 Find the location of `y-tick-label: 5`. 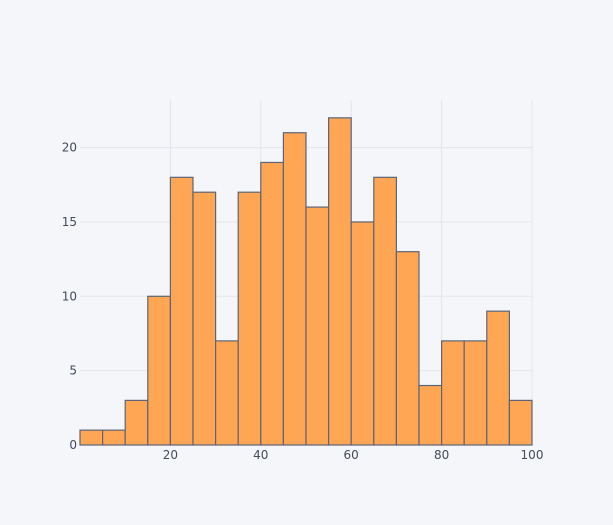

y-tick-label: 5 is located at coordinates (73, 371).